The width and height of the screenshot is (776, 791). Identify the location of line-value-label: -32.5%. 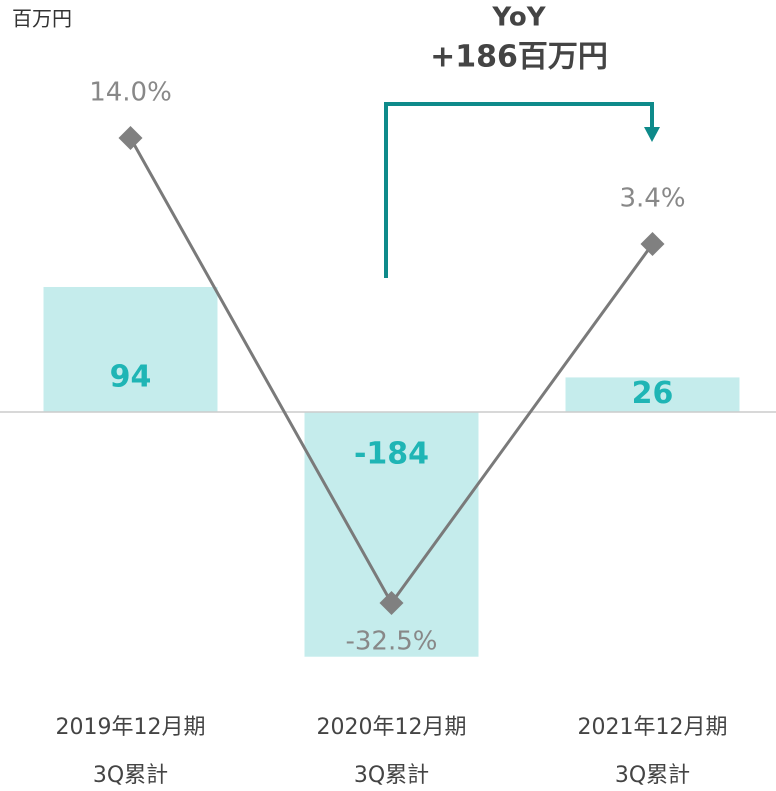
(392, 642).